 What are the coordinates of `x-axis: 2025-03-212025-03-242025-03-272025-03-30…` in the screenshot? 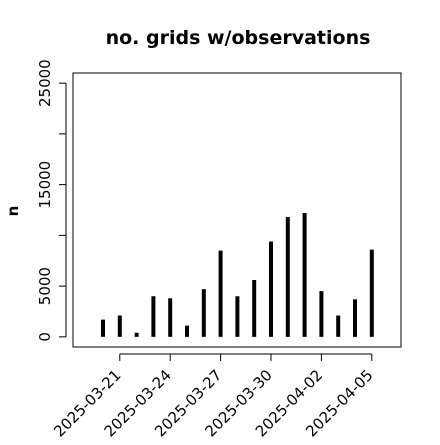 It's located at (213, 396).